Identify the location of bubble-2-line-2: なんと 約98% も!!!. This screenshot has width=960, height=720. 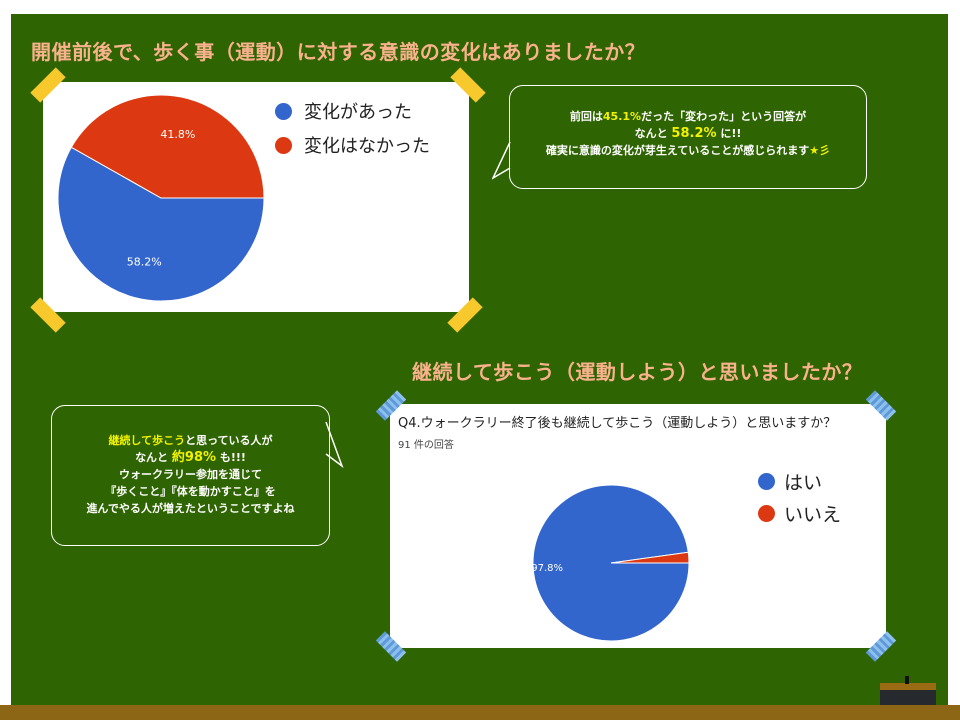
(190, 457).